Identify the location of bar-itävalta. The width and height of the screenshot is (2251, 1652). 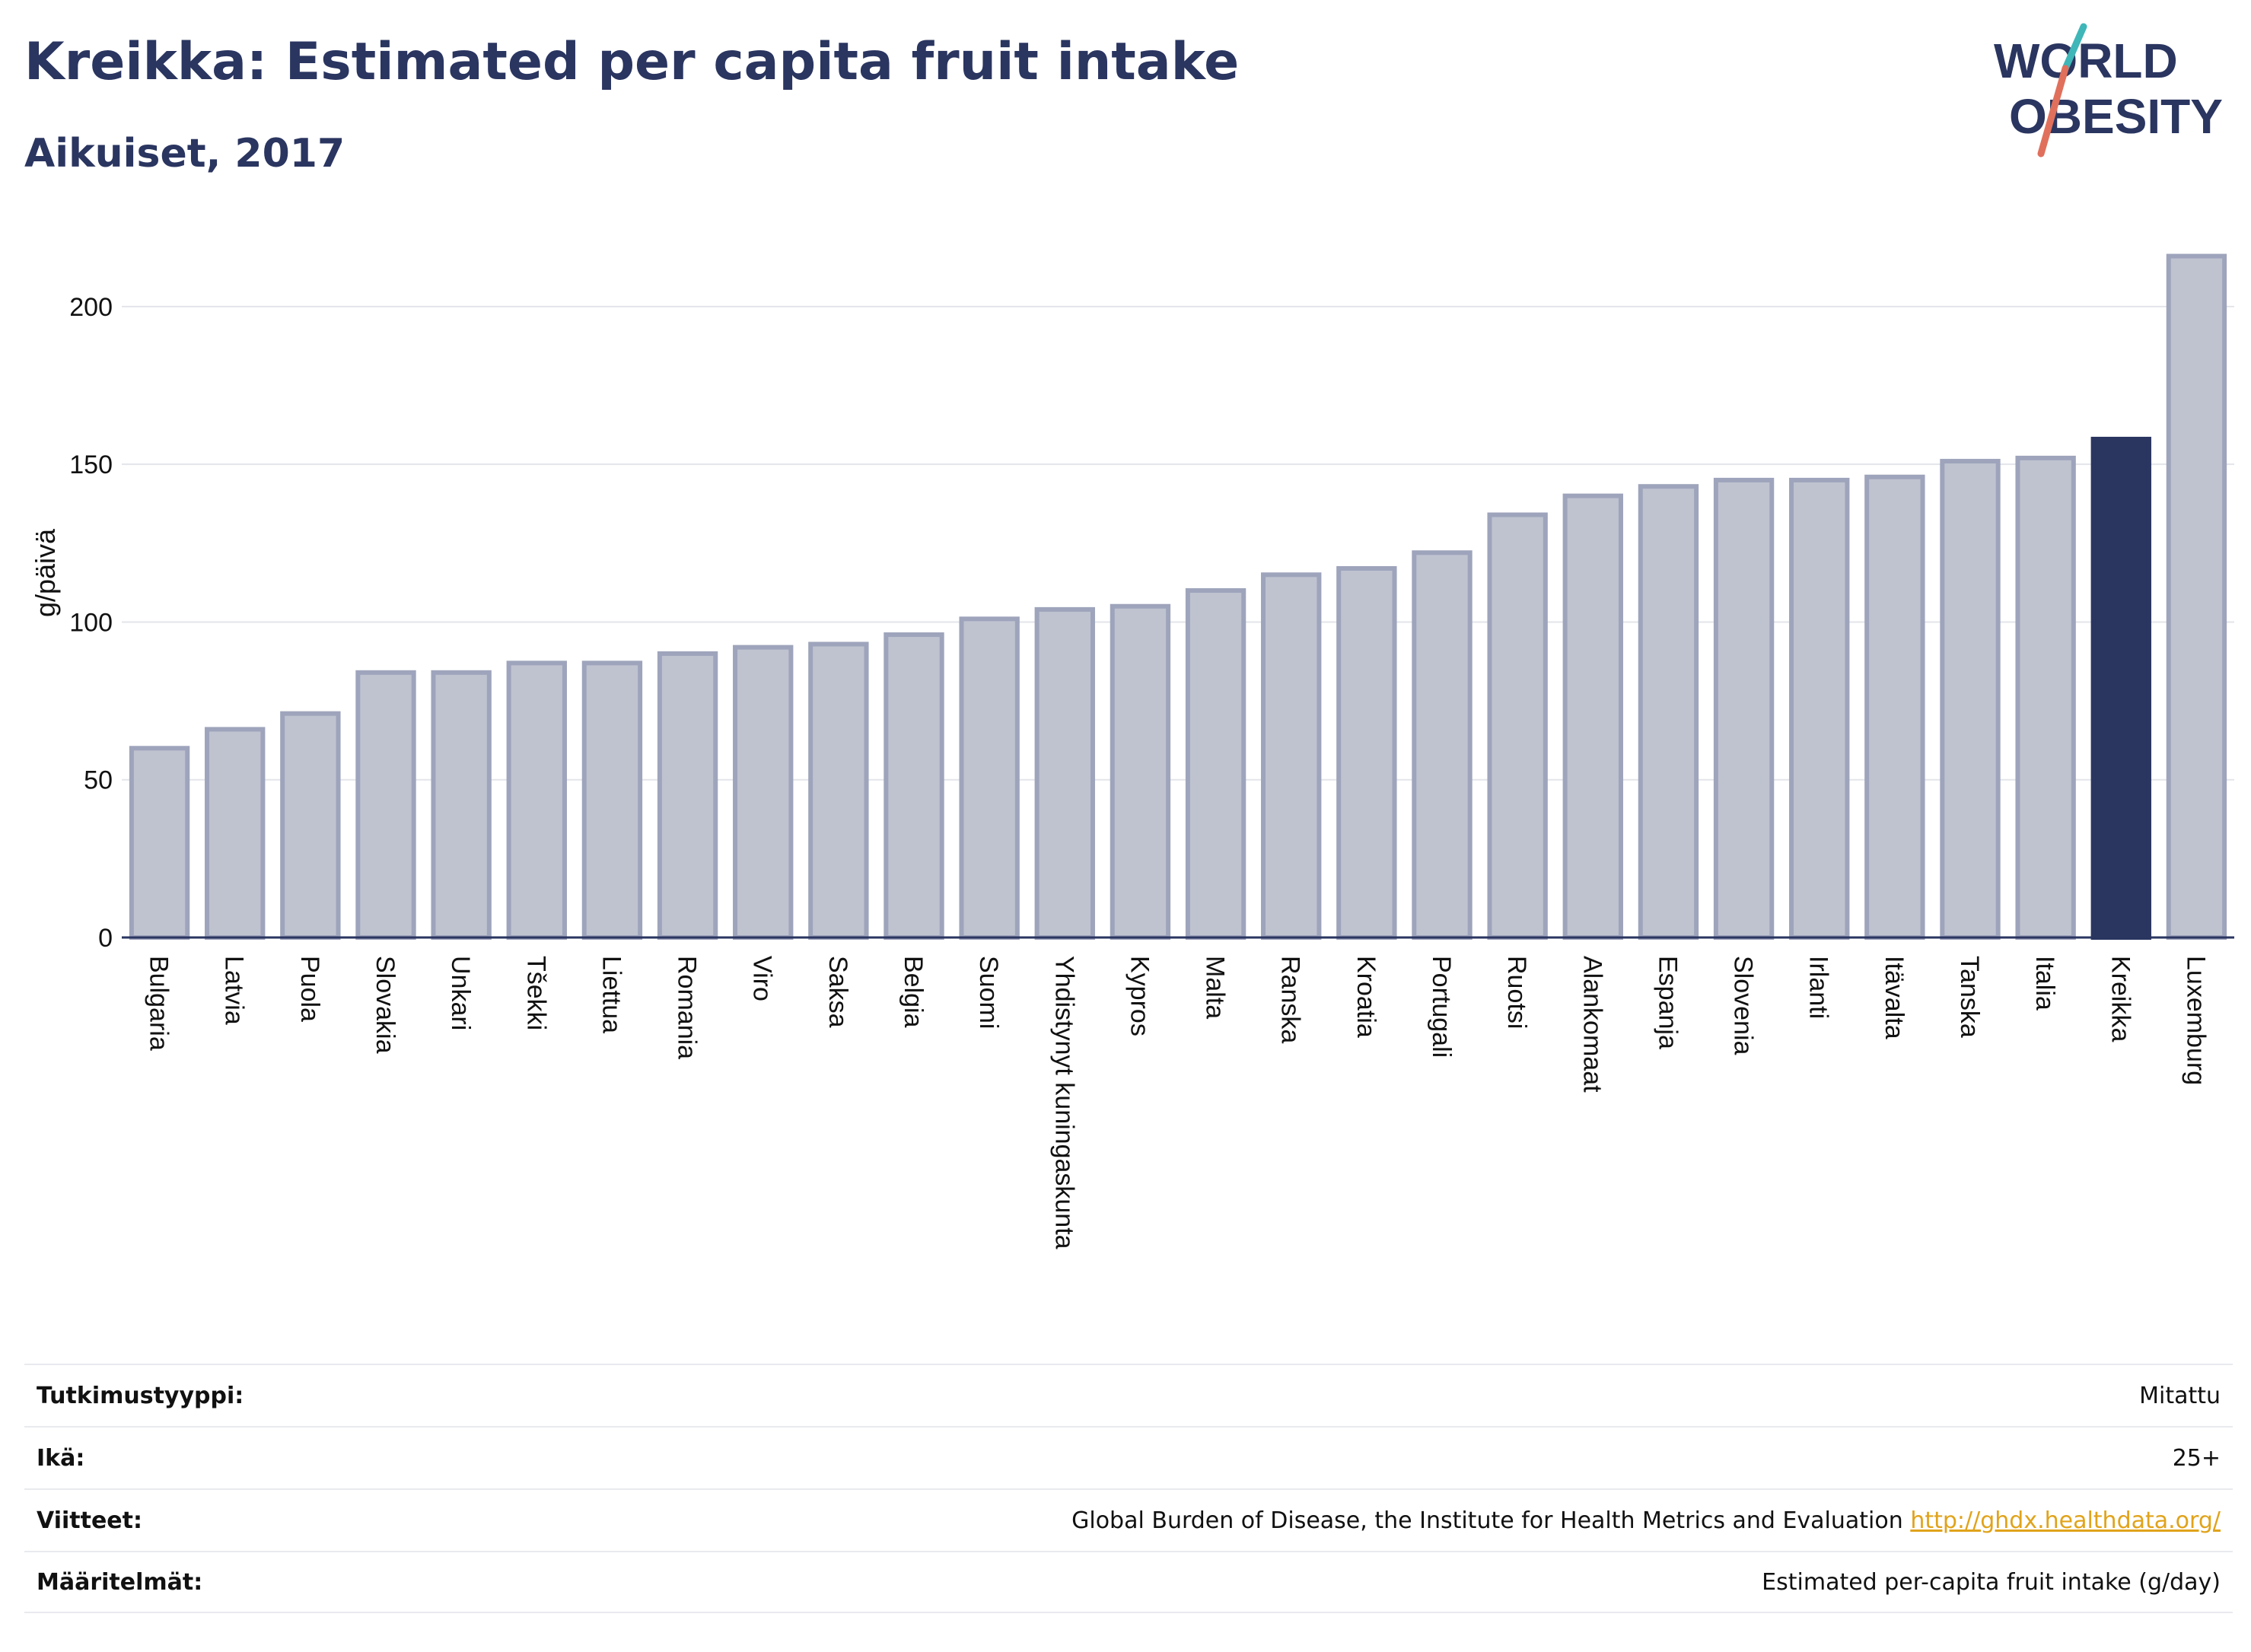
(1894, 707).